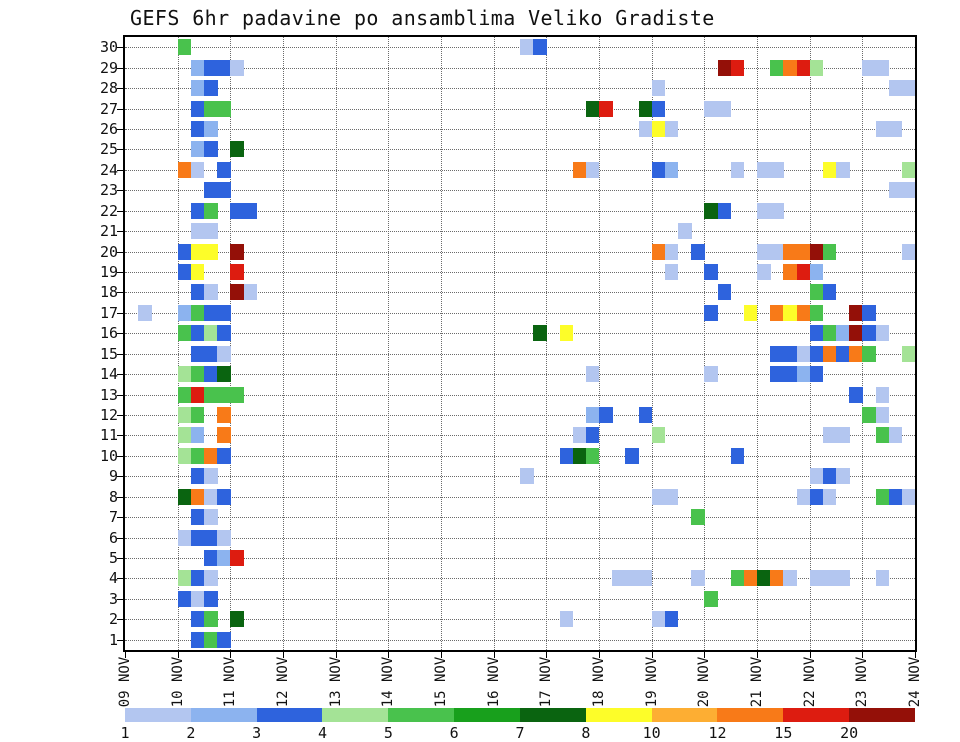  I want to click on y-axis-label: 16, so click(108, 333).